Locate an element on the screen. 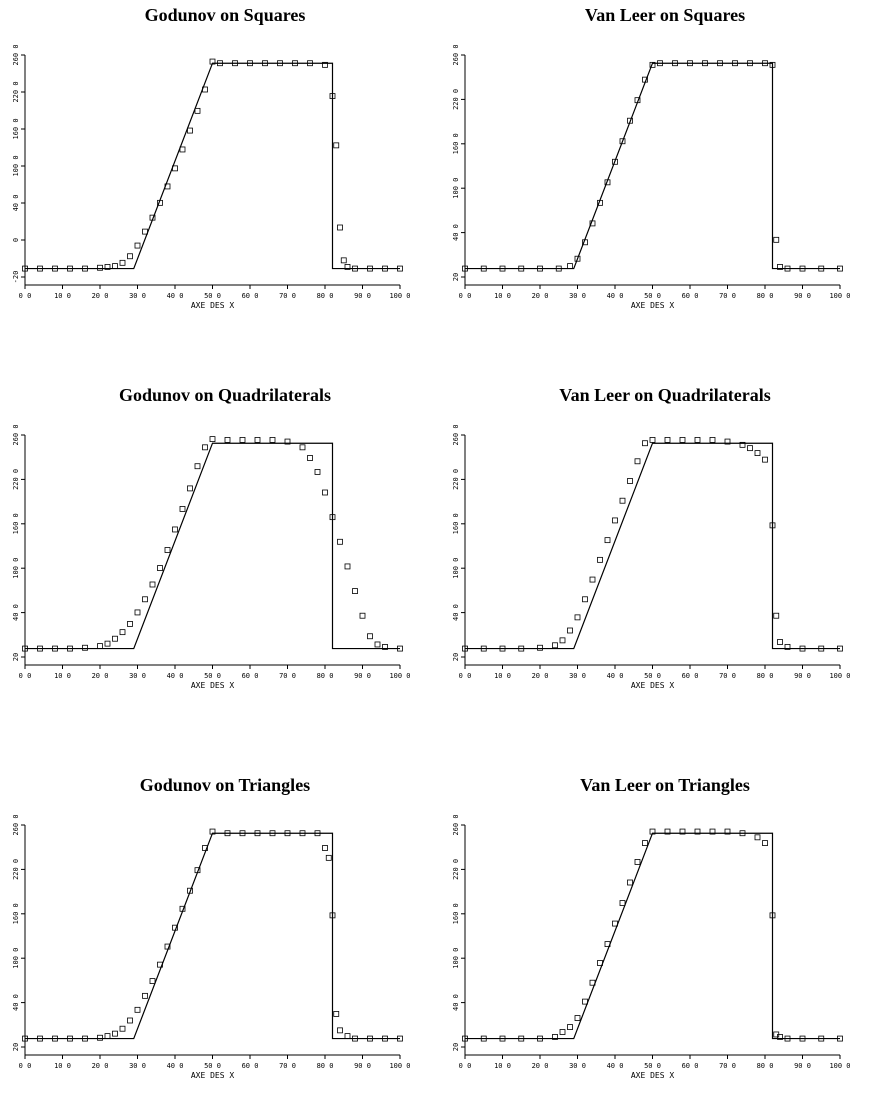  x-tick-label: 30 0 is located at coordinates (577, 676).